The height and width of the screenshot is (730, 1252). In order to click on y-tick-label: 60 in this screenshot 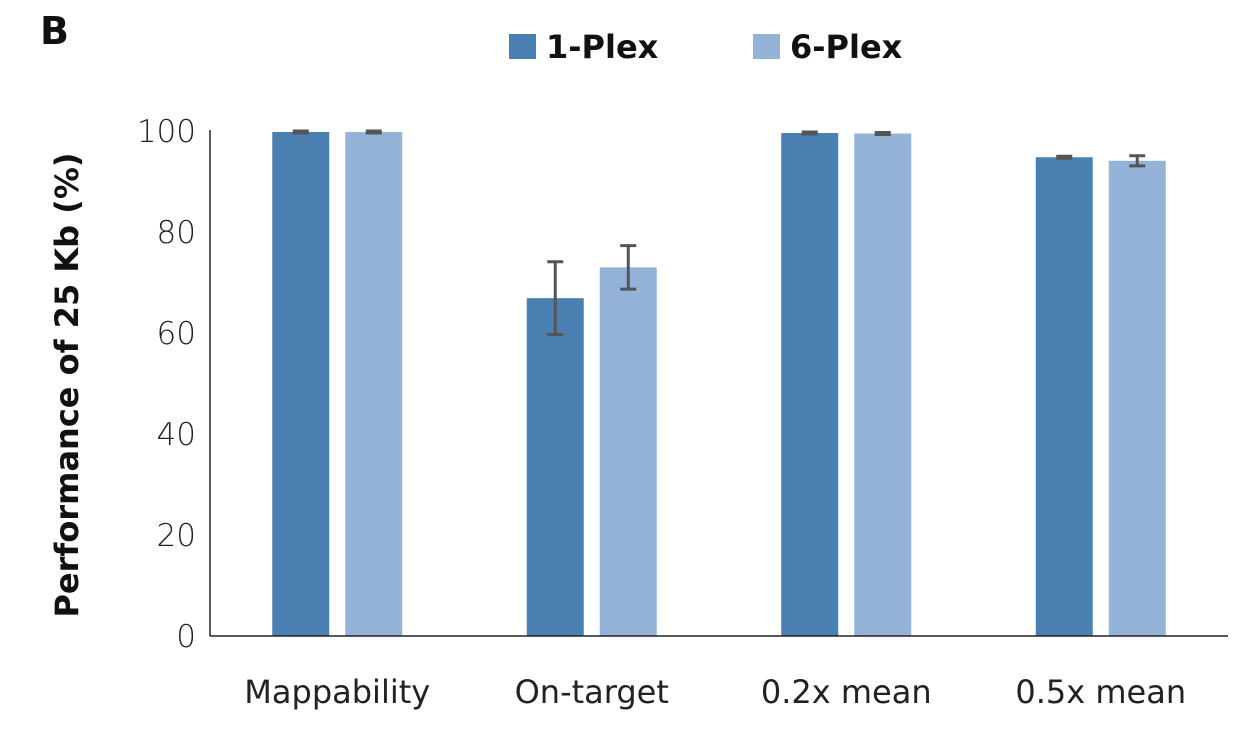, I will do `click(176, 334)`.